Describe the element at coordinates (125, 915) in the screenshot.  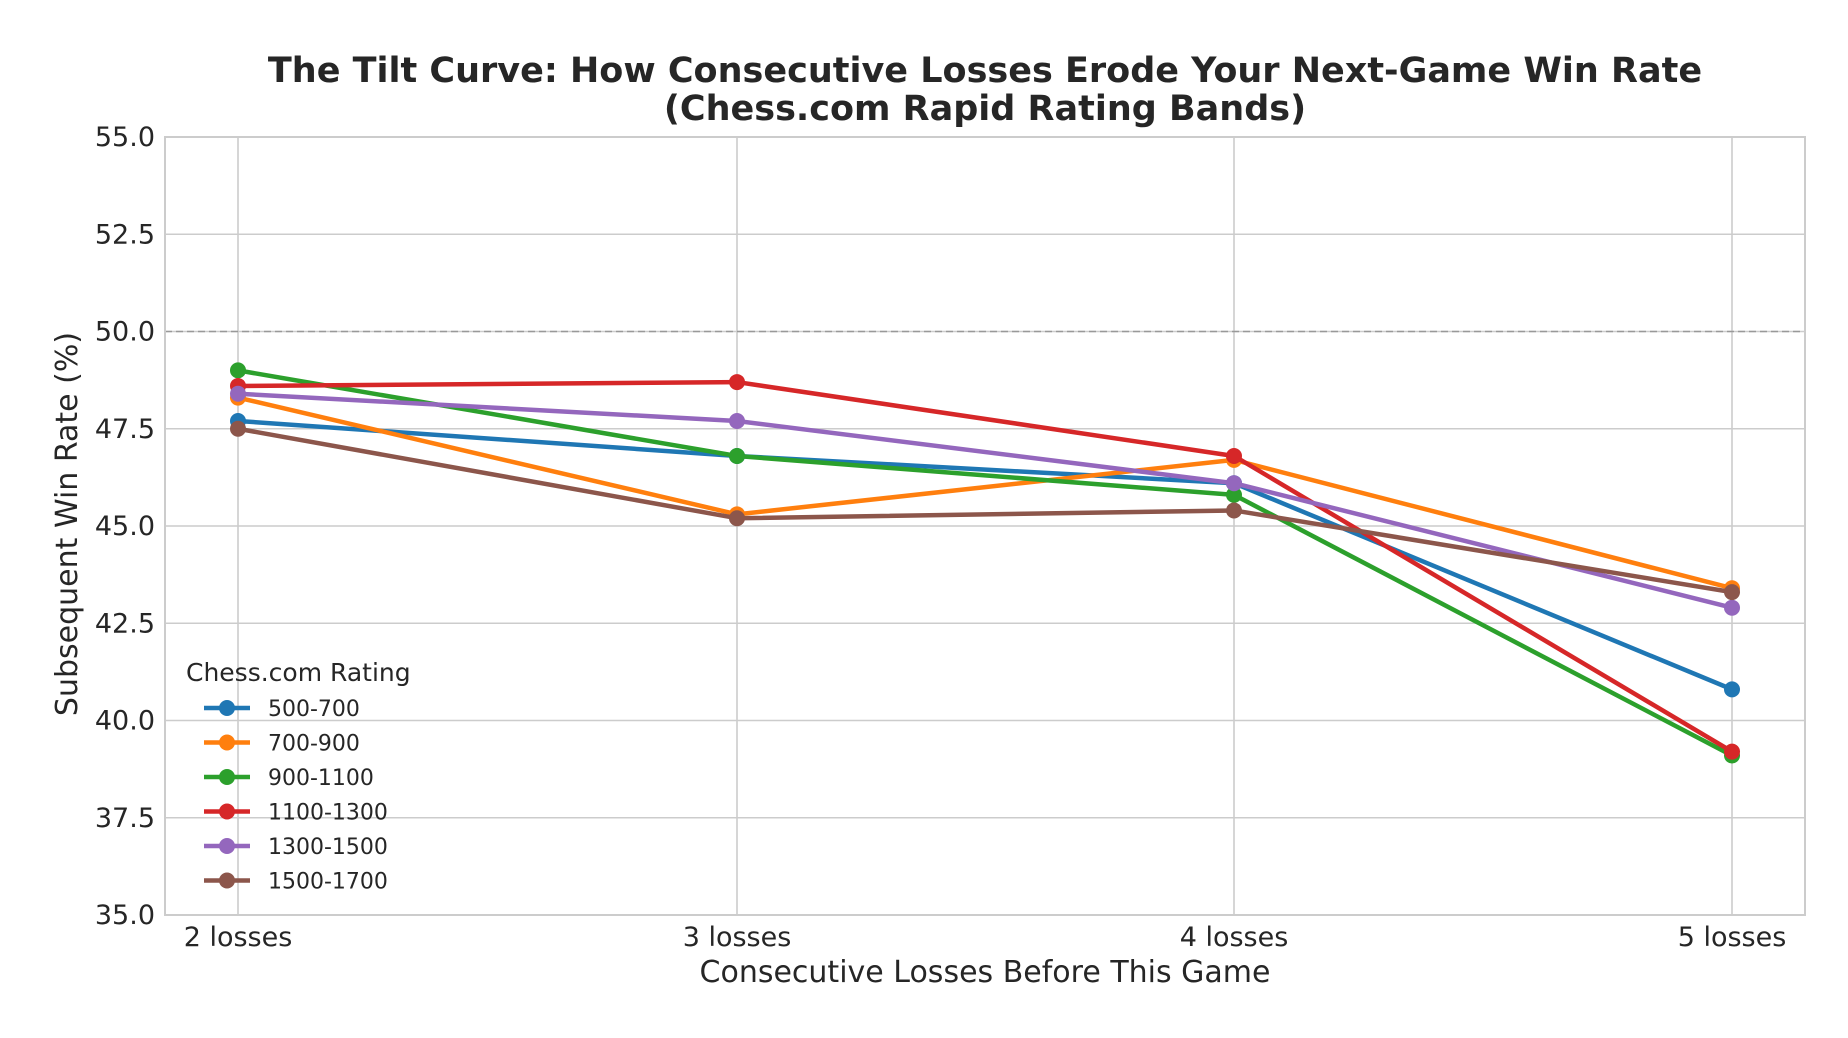
I see `y-tick-label: 35.0` at that location.